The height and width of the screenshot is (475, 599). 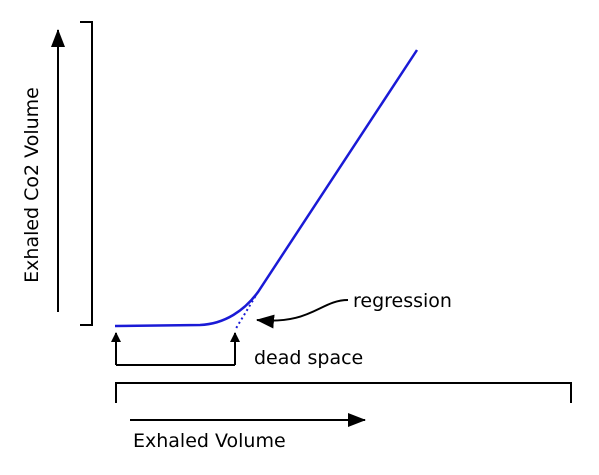 What do you see at coordinates (402, 301) in the screenshot?
I see `regression-label: regression` at bounding box center [402, 301].